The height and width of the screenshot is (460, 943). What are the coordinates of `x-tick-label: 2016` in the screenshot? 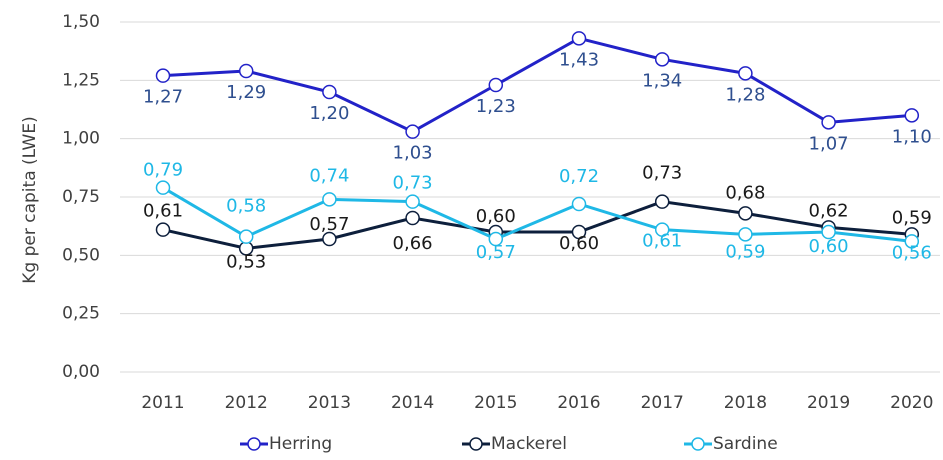 It's located at (578, 403).